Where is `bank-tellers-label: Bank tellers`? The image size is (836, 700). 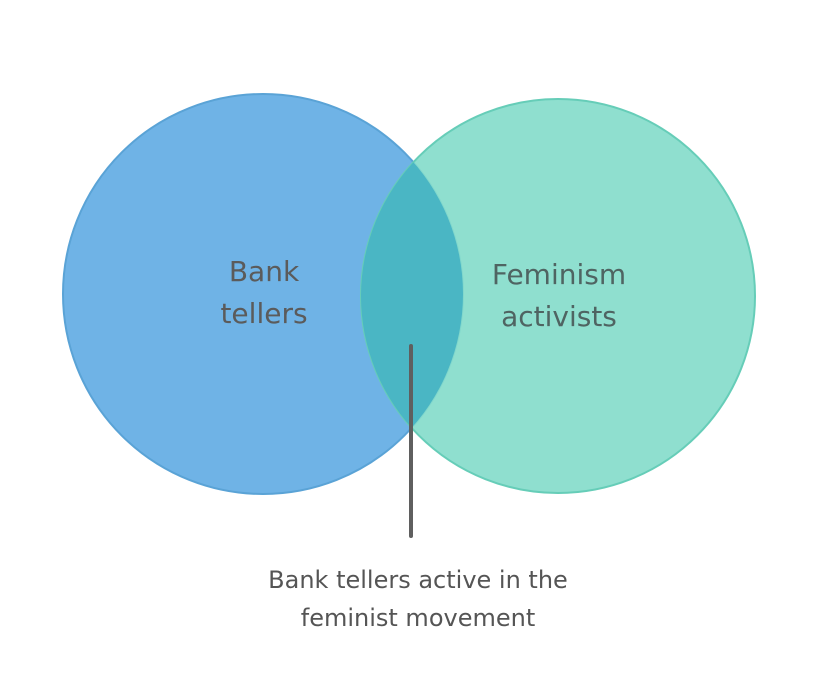
bank-tellers-label: Bank tellers is located at coordinates (264, 292).